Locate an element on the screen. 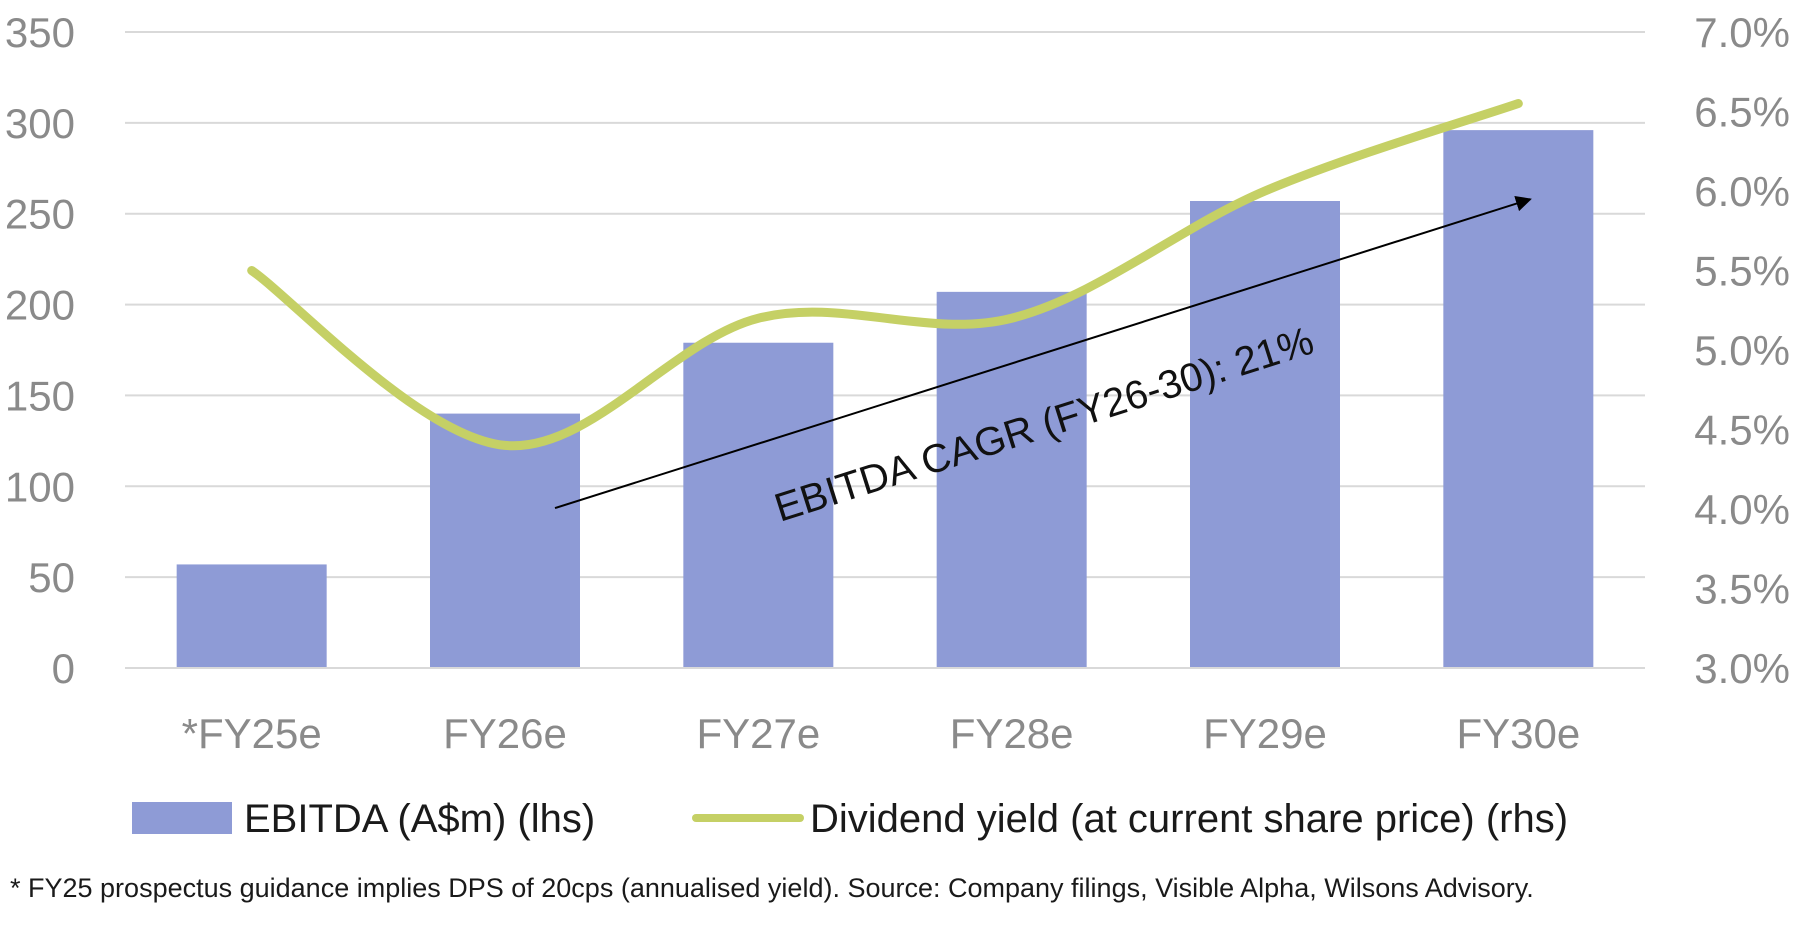  right-tick-label: 5.5% is located at coordinates (1742, 271).